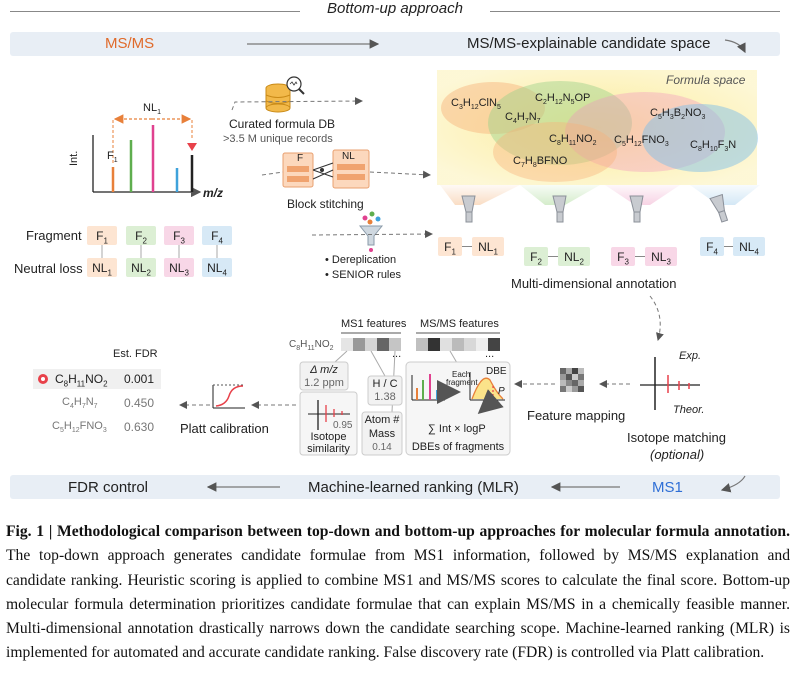 The width and height of the screenshot is (803, 690). What do you see at coordinates (735, 46) in the screenshot?
I see `top-right-curve-arrow` at bounding box center [735, 46].